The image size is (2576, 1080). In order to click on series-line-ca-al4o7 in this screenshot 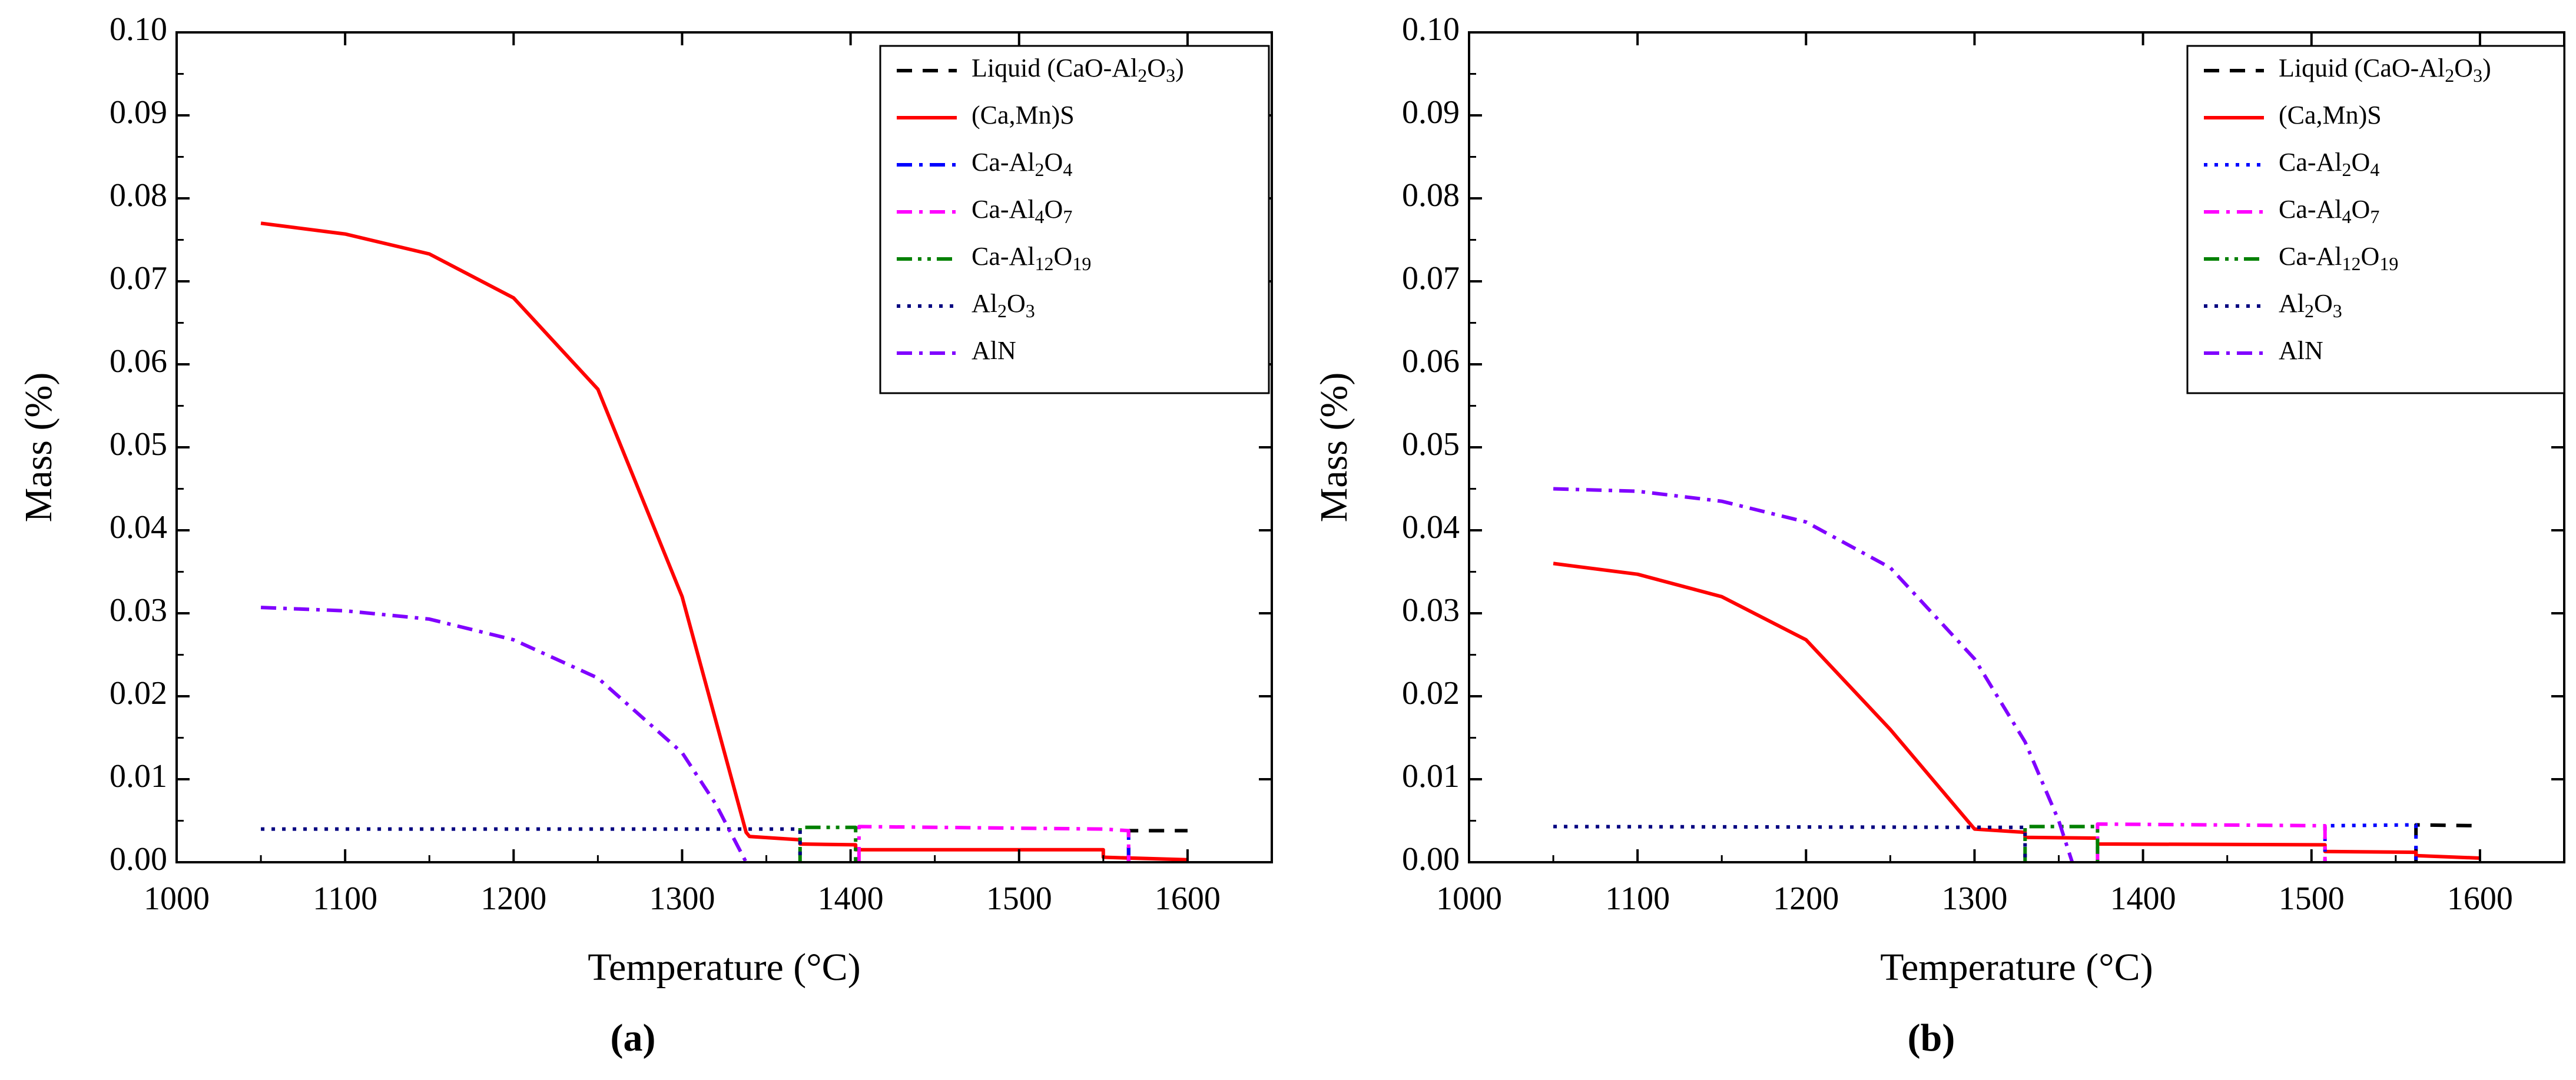, I will do `click(993, 844)`.